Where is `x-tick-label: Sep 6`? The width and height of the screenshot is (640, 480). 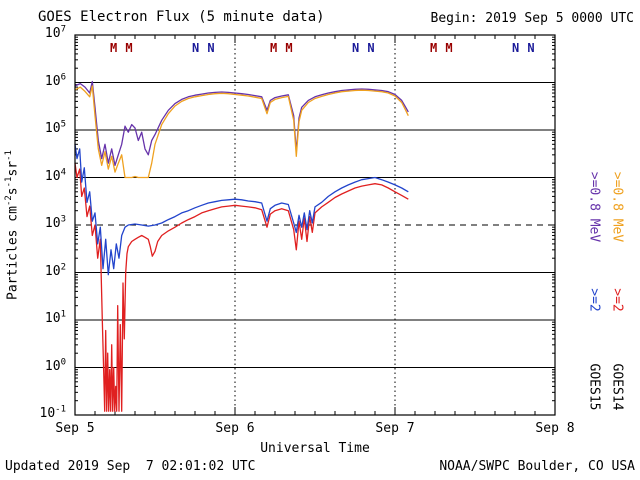
x-tick-label: Sep 6 is located at coordinates (235, 428).